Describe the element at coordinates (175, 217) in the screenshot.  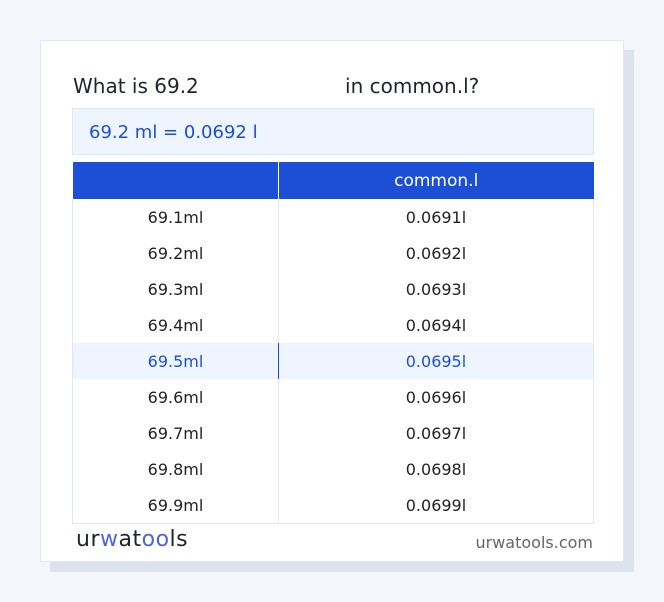
I see `ml-cell: 69.1ml` at that location.